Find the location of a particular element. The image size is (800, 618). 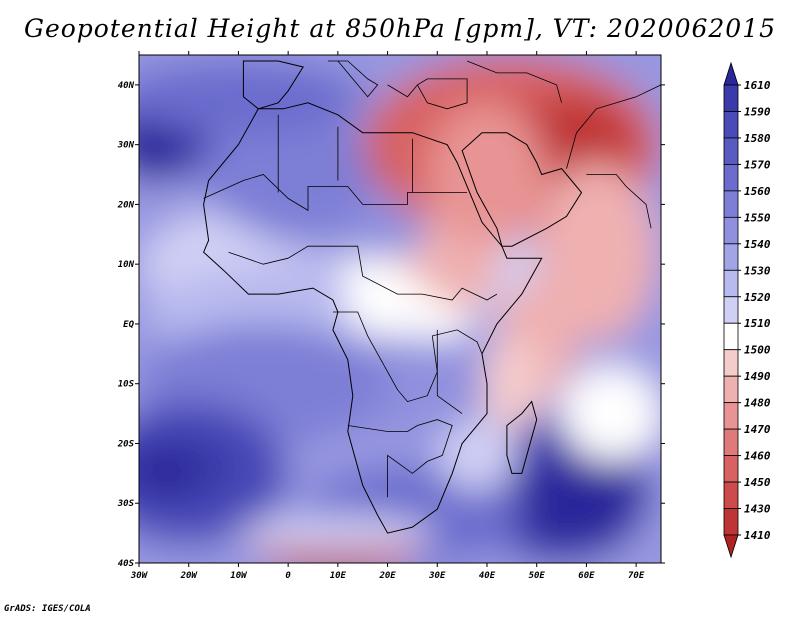

colorbar-label: 1510 is located at coordinates (757, 323).